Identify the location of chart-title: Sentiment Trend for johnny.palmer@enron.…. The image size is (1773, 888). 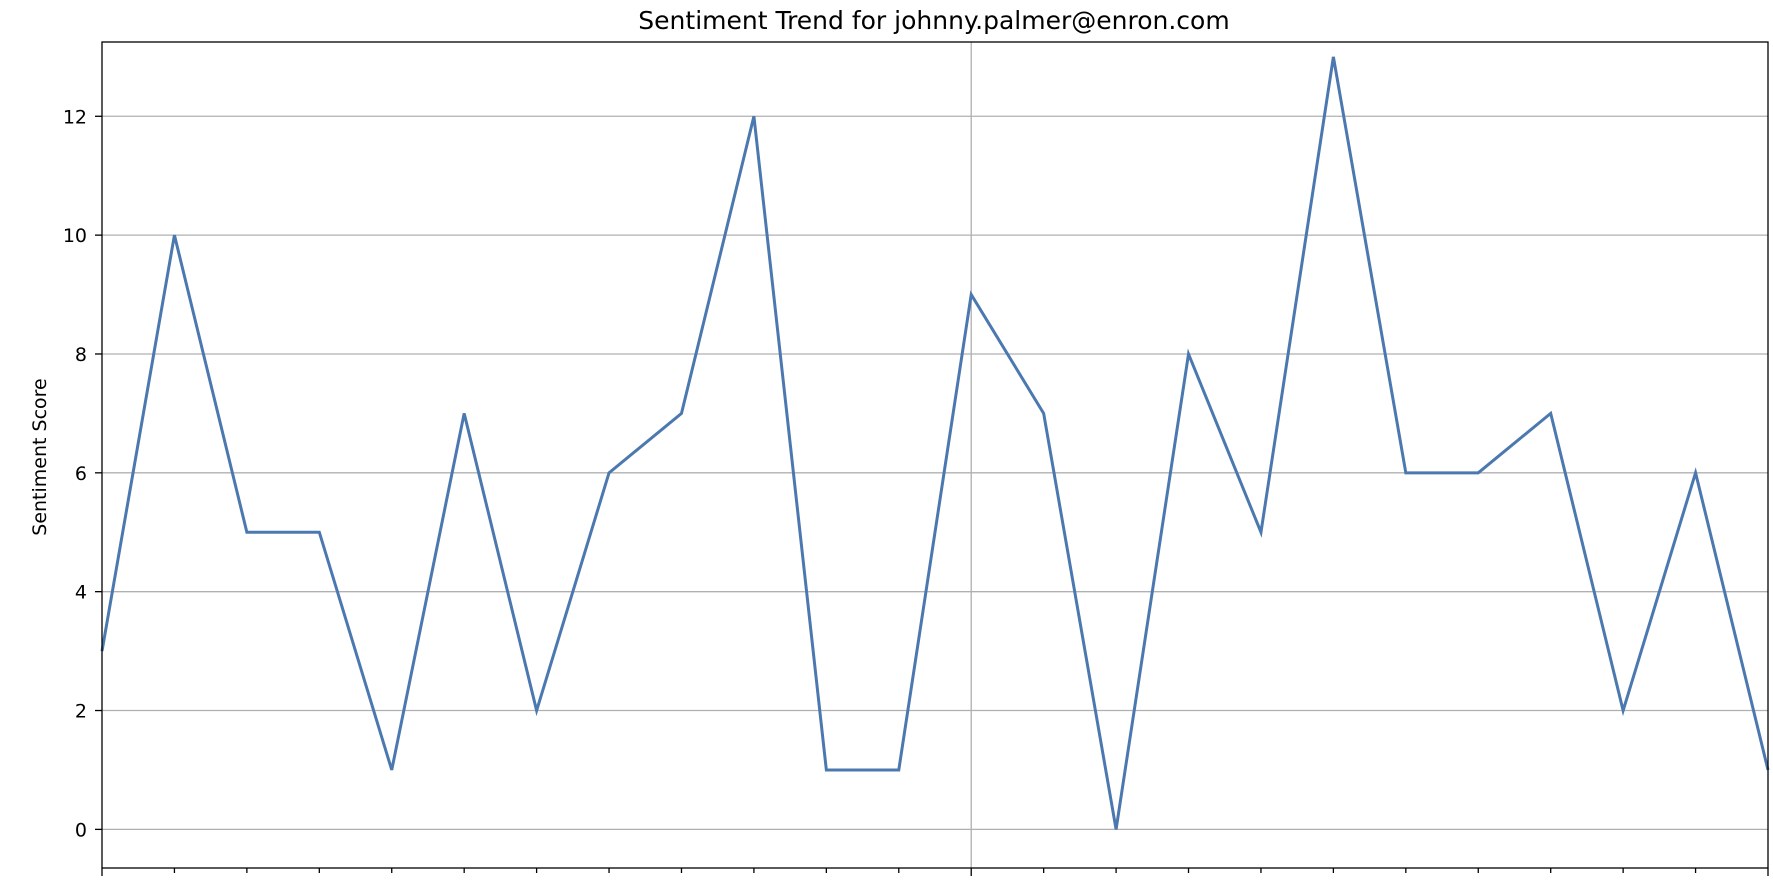
(933, 20).